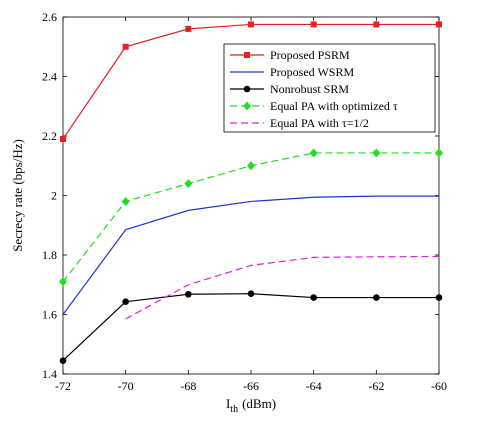 The height and width of the screenshot is (422, 485). What do you see at coordinates (234, 409) in the screenshot?
I see `x-axis-title-sub: th` at bounding box center [234, 409].